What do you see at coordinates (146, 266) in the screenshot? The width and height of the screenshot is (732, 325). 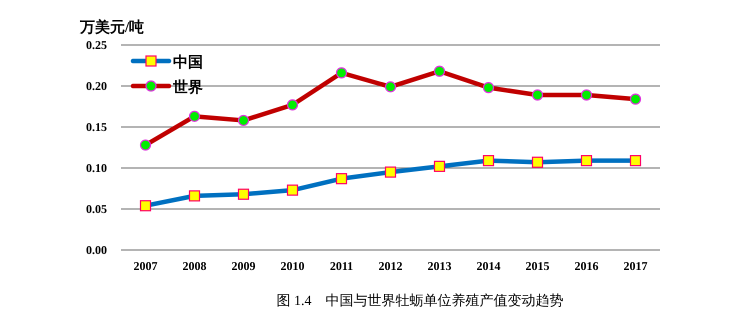 I see `x-tick-label: 2007` at bounding box center [146, 266].